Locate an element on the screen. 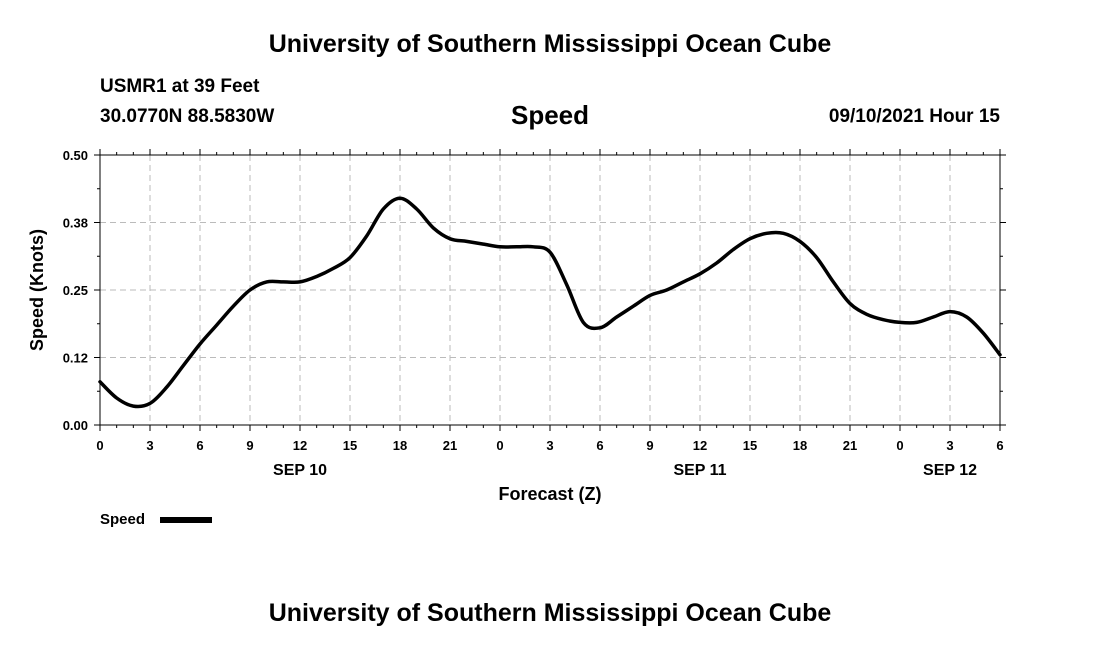  chart-title: Speed is located at coordinates (550, 115).